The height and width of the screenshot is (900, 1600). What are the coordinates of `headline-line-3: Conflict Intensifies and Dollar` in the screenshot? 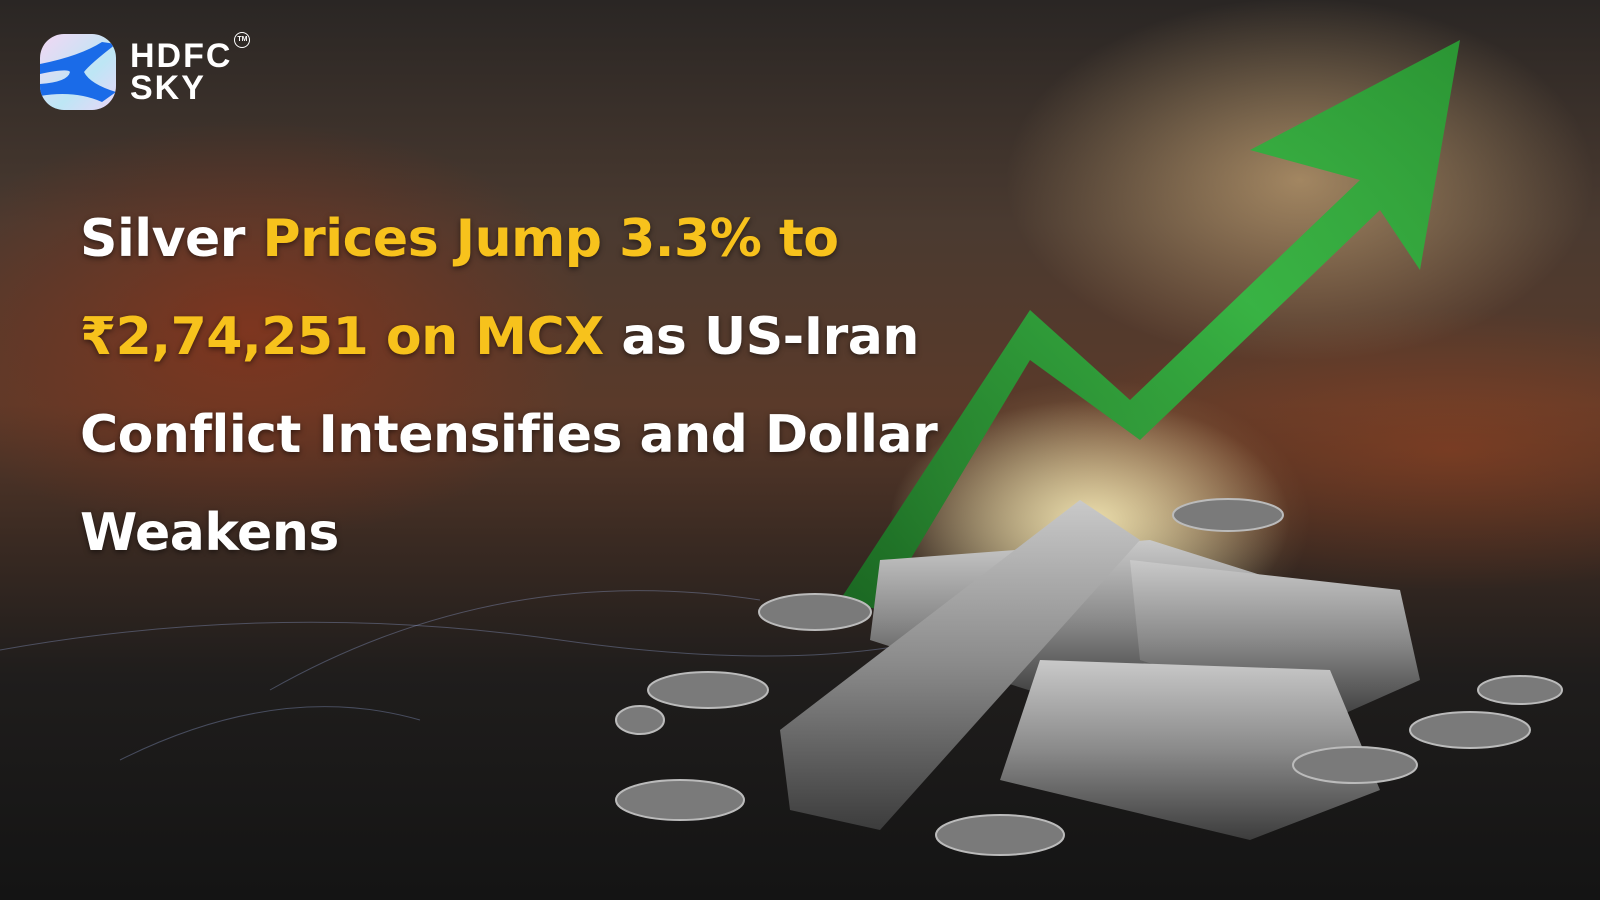 It's located at (509, 435).